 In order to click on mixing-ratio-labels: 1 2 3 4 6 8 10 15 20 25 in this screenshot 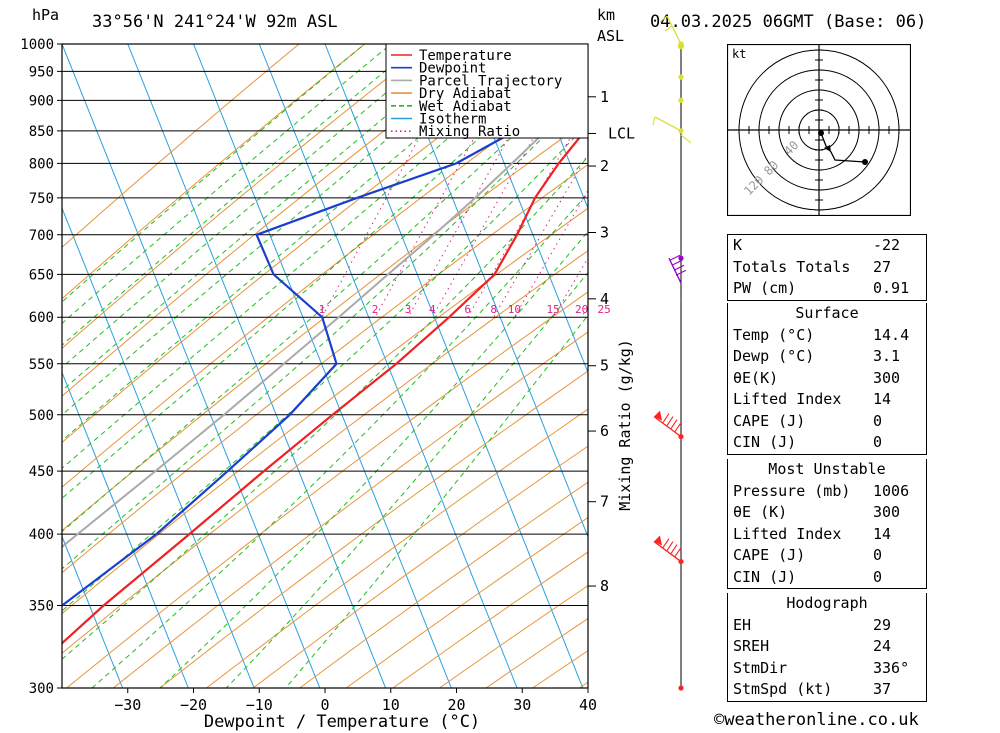, I will do `click(465, 309)`.